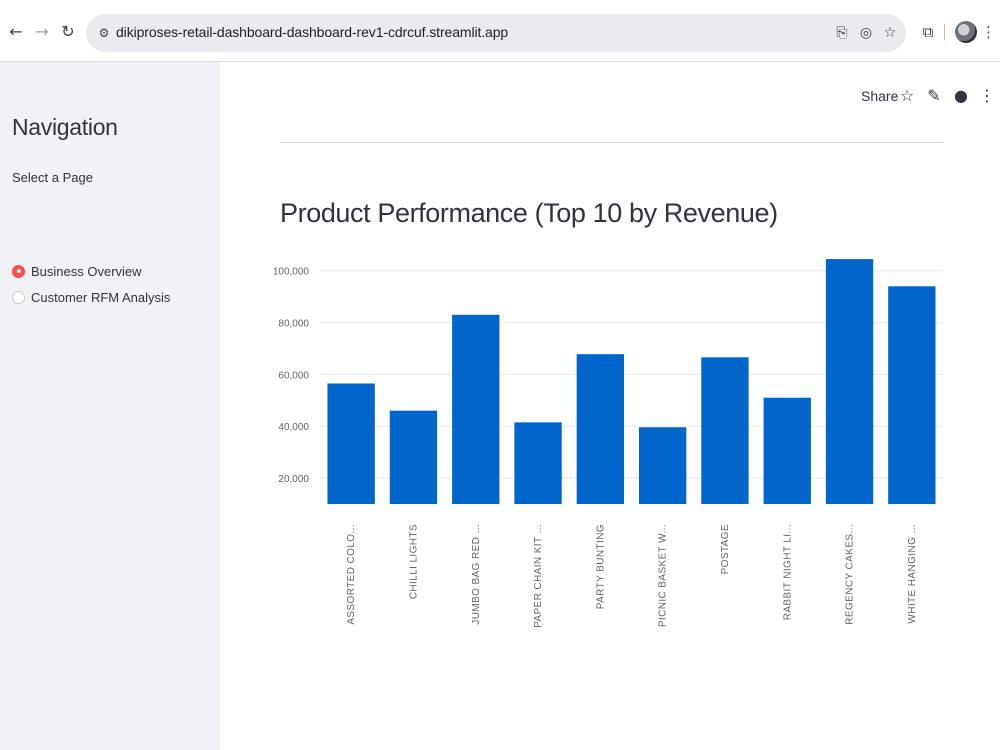  I want to click on github-icon: ●, so click(961, 95).